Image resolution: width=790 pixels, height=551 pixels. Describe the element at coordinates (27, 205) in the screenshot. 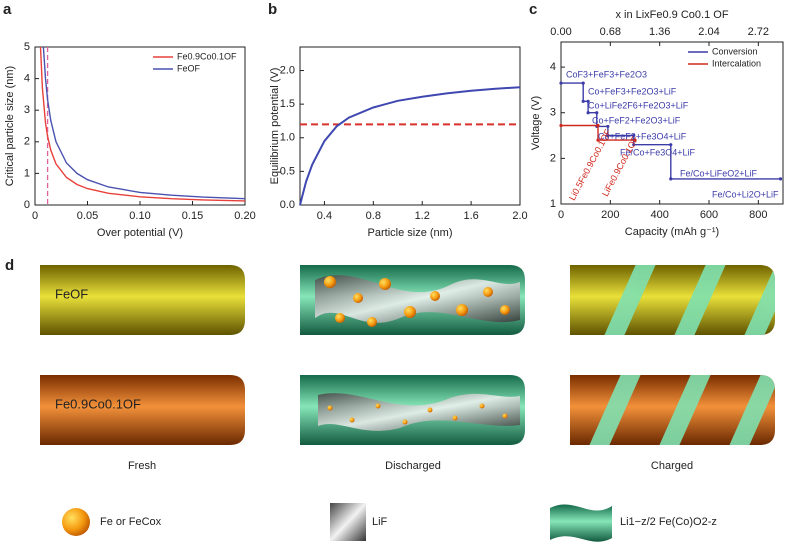

I see `y-tick-label: 0` at that location.